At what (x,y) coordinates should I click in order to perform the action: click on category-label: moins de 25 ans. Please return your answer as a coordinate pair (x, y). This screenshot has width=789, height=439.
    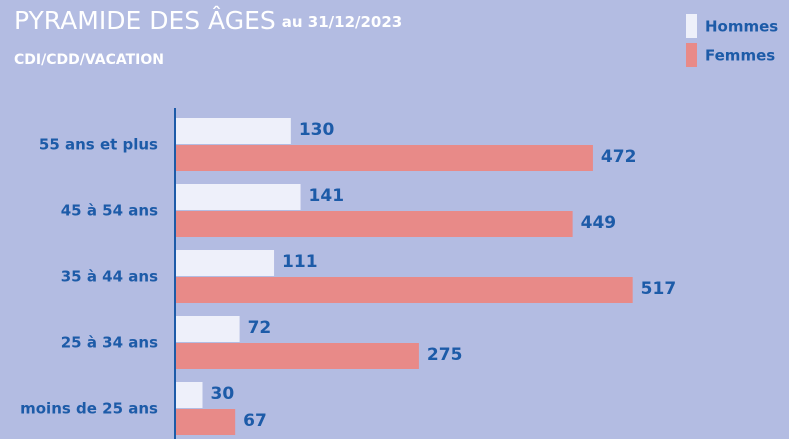
    Looking at the image, I should click on (89, 409).